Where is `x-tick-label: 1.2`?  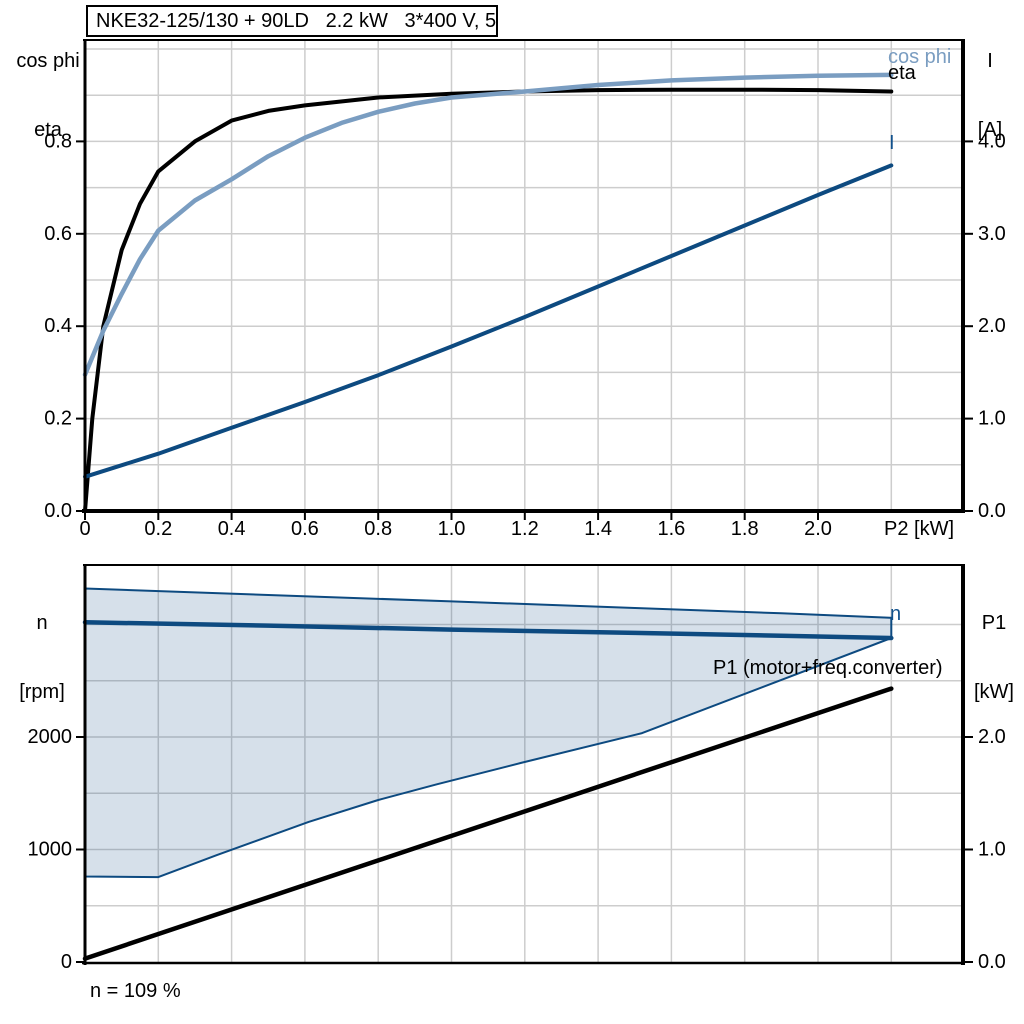
x-tick-label: 1.2 is located at coordinates (525, 529).